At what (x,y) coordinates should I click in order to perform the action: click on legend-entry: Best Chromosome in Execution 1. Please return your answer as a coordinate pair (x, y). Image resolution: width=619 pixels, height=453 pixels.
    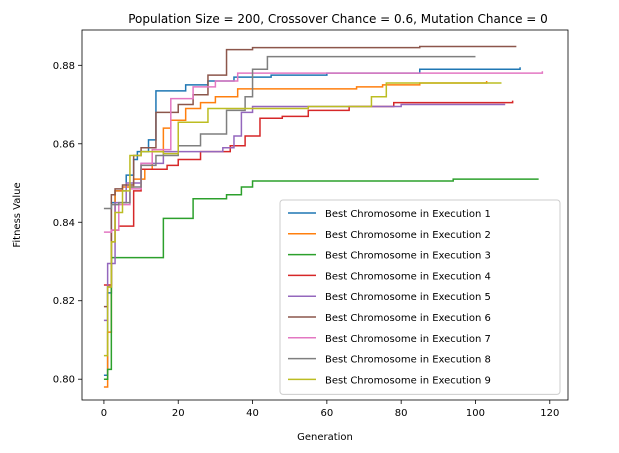
    Looking at the image, I should click on (408, 214).